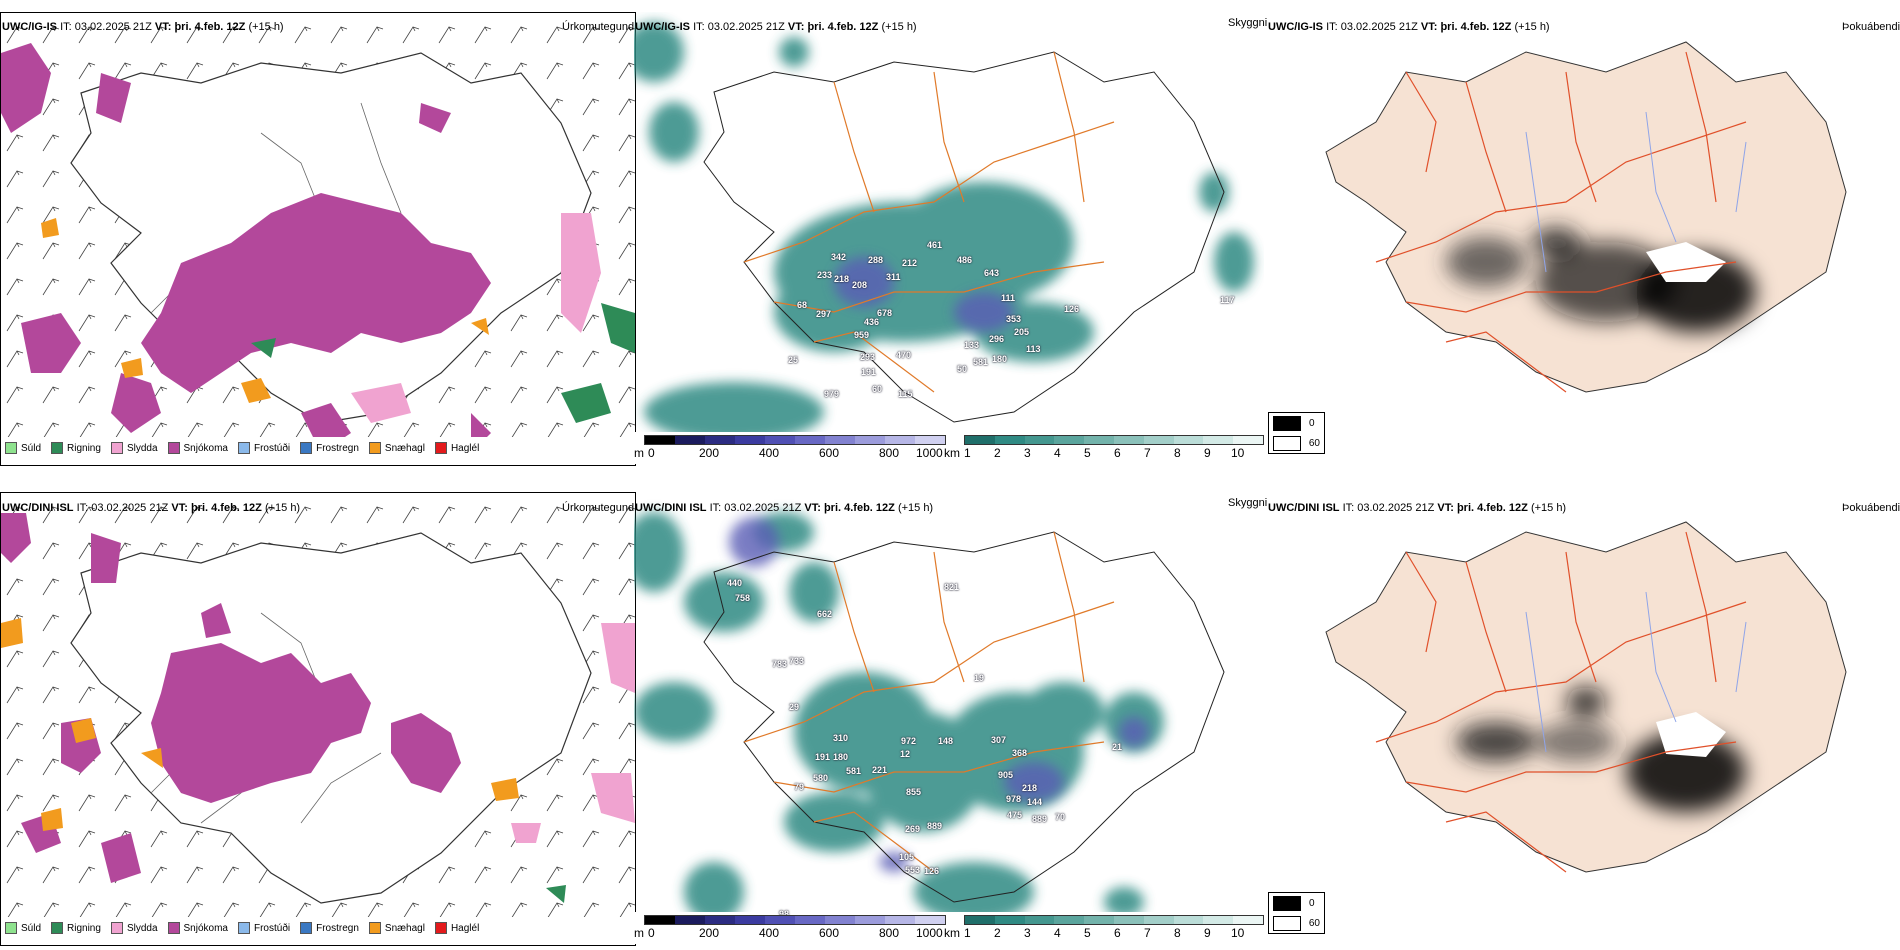 Image resolution: width=1900 pixels, height=950 pixels. Describe the element at coordinates (872, 322) in the screenshot. I see `cloud-label: 436` at that location.